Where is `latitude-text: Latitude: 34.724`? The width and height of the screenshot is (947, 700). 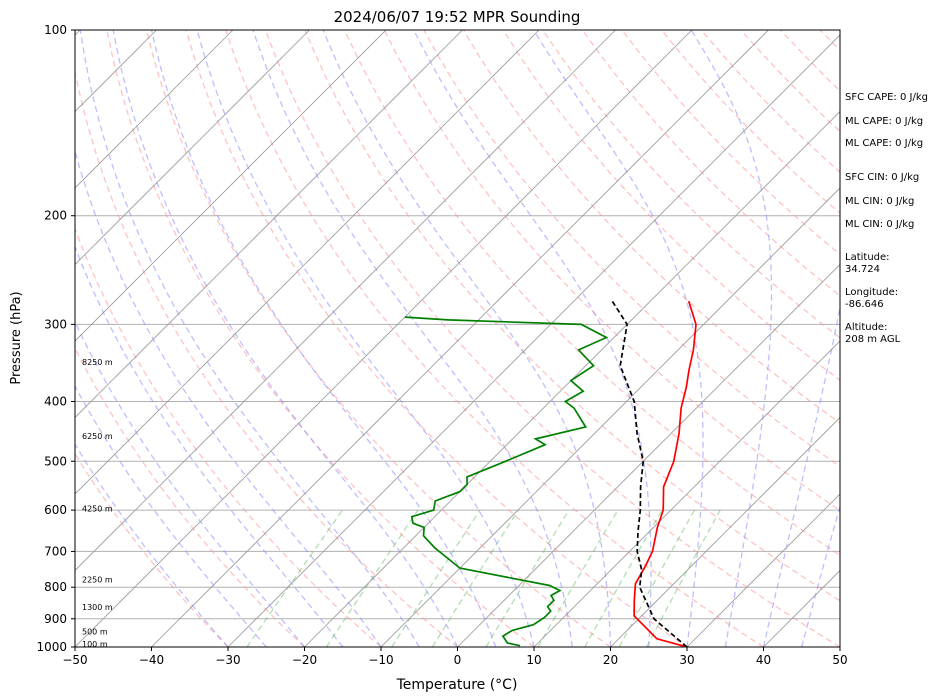 latitude-text: Latitude: 34.724 is located at coordinates (867, 263).